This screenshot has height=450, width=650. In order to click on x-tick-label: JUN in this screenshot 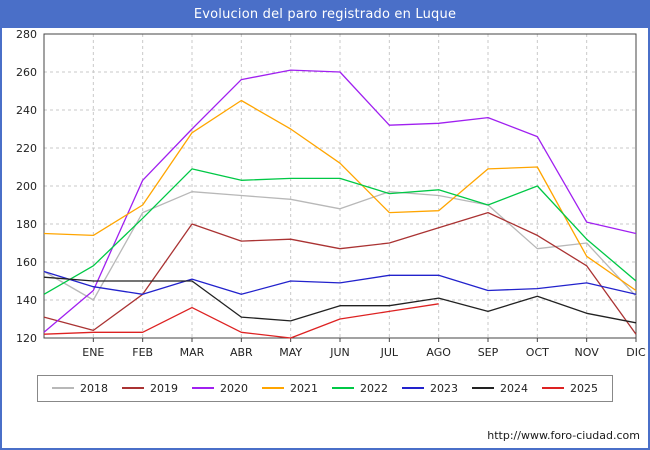, I will do `click(339, 352)`.